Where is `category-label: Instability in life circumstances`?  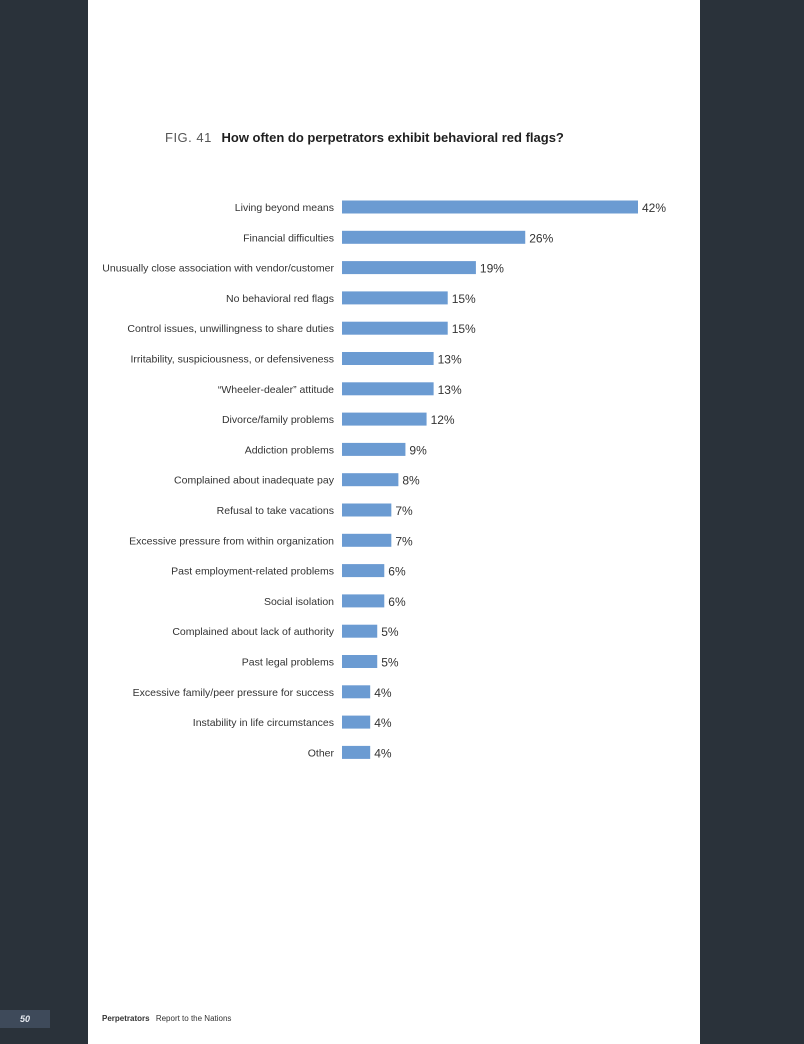
category-label: Instability in life circumstances is located at coordinates (263, 723).